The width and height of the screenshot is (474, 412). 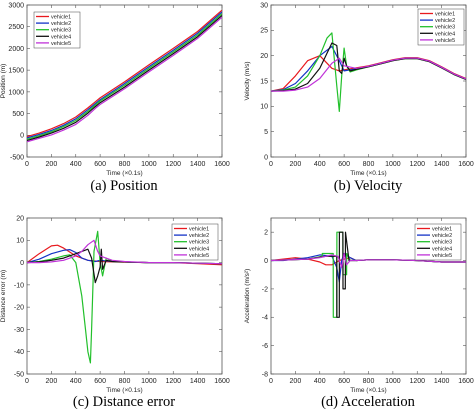 I want to click on y-tick-label: -40, so click(x=19, y=352).